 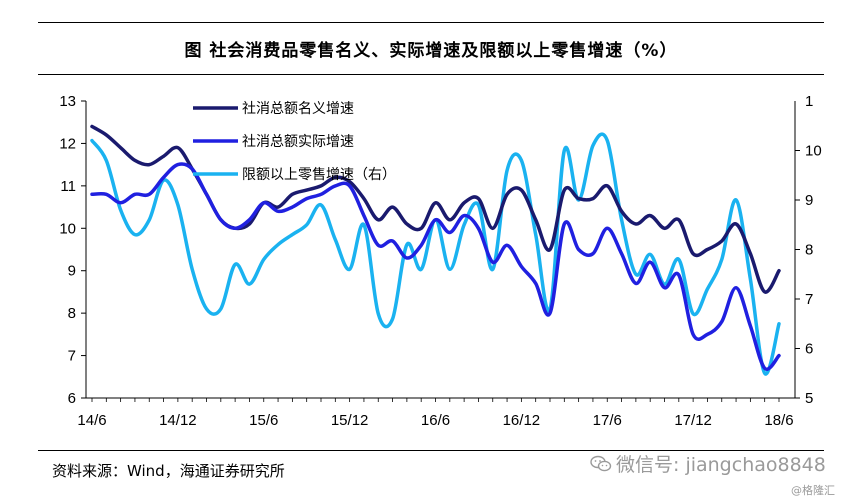 What do you see at coordinates (809, 299) in the screenshot?
I see `y-right-tick-label: 7` at bounding box center [809, 299].